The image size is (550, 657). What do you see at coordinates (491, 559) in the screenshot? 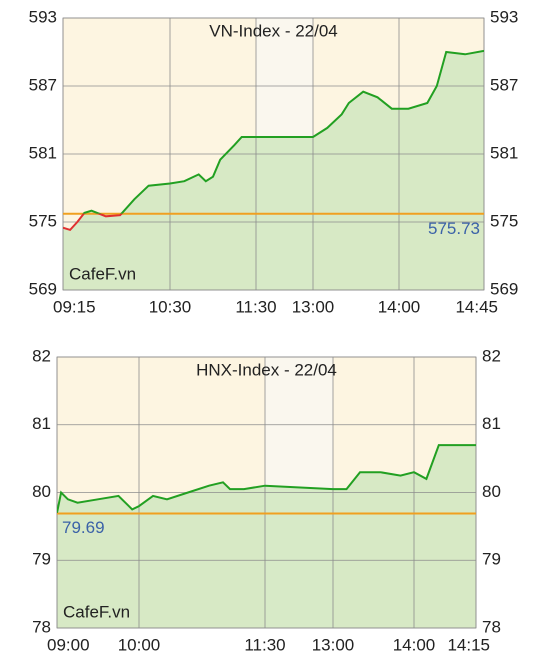
I see `y-tick-label-right: 79` at bounding box center [491, 559].